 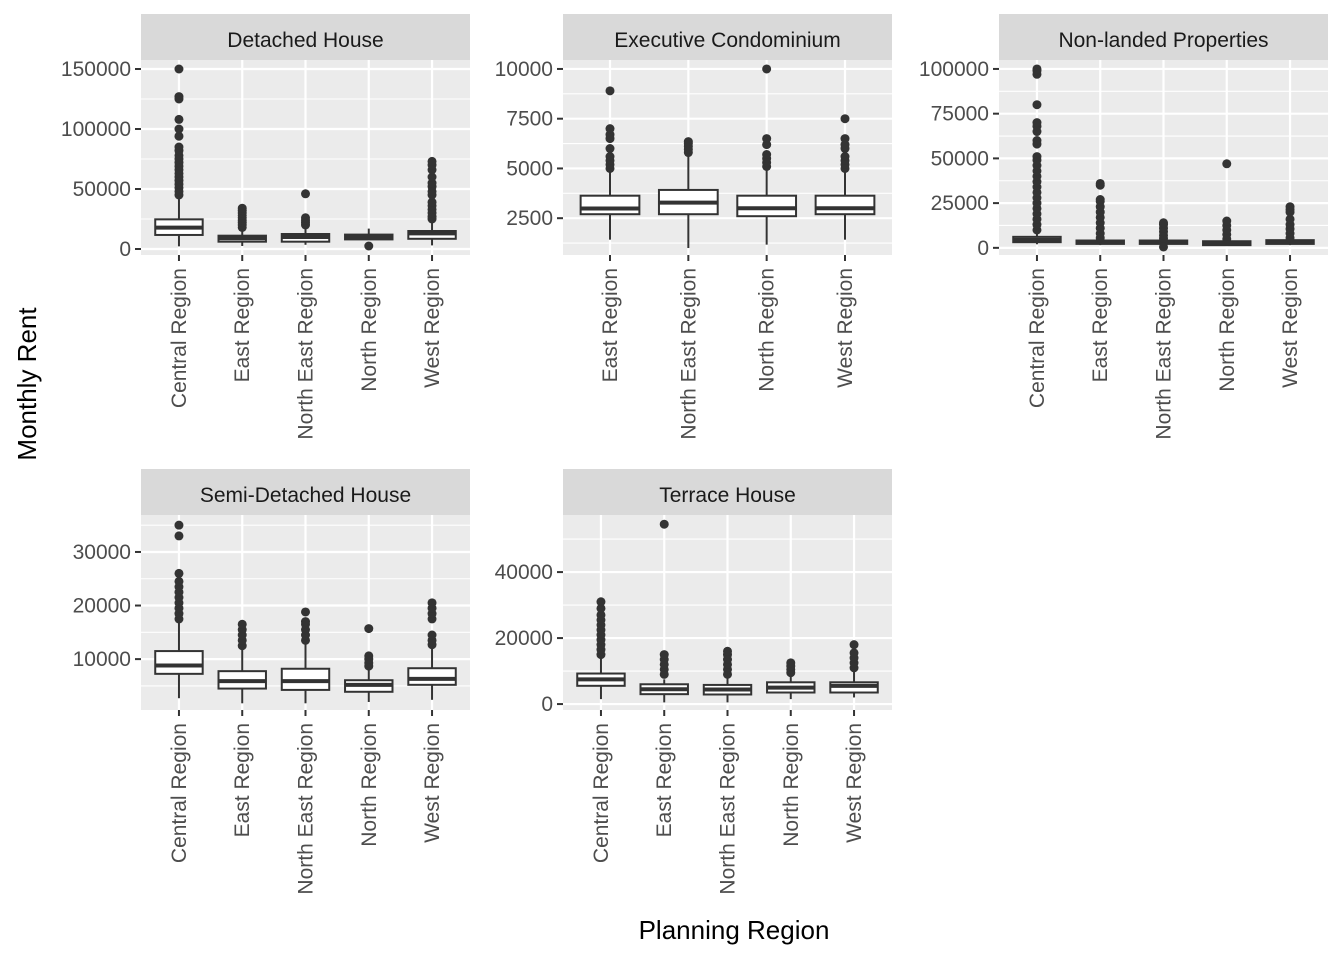 What do you see at coordinates (960, 203) in the screenshot?
I see `y-tick-label: 25000` at bounding box center [960, 203].